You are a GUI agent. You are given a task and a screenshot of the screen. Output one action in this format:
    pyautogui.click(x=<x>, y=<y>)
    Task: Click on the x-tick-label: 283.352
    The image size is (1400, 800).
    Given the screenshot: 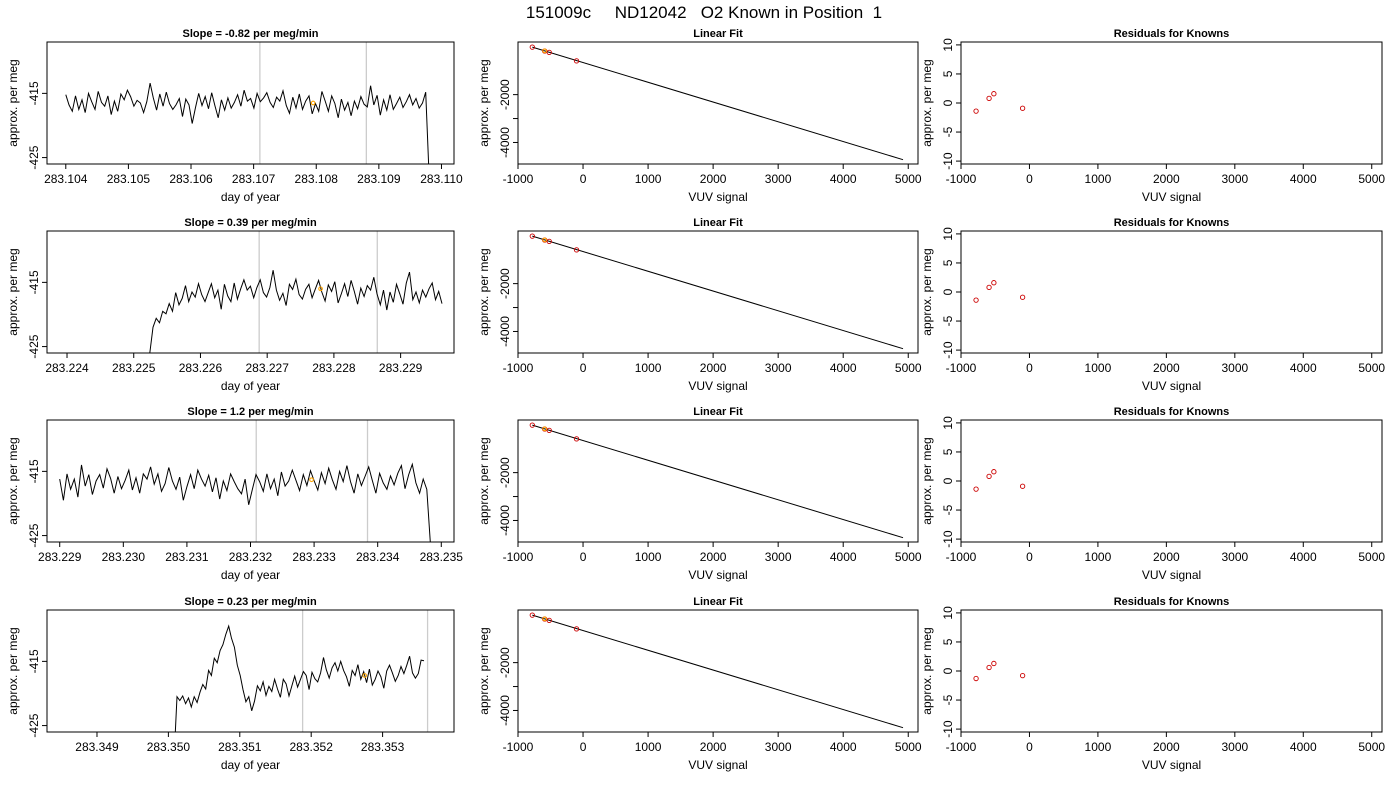 What is the action you would take?
    pyautogui.click(x=311, y=747)
    